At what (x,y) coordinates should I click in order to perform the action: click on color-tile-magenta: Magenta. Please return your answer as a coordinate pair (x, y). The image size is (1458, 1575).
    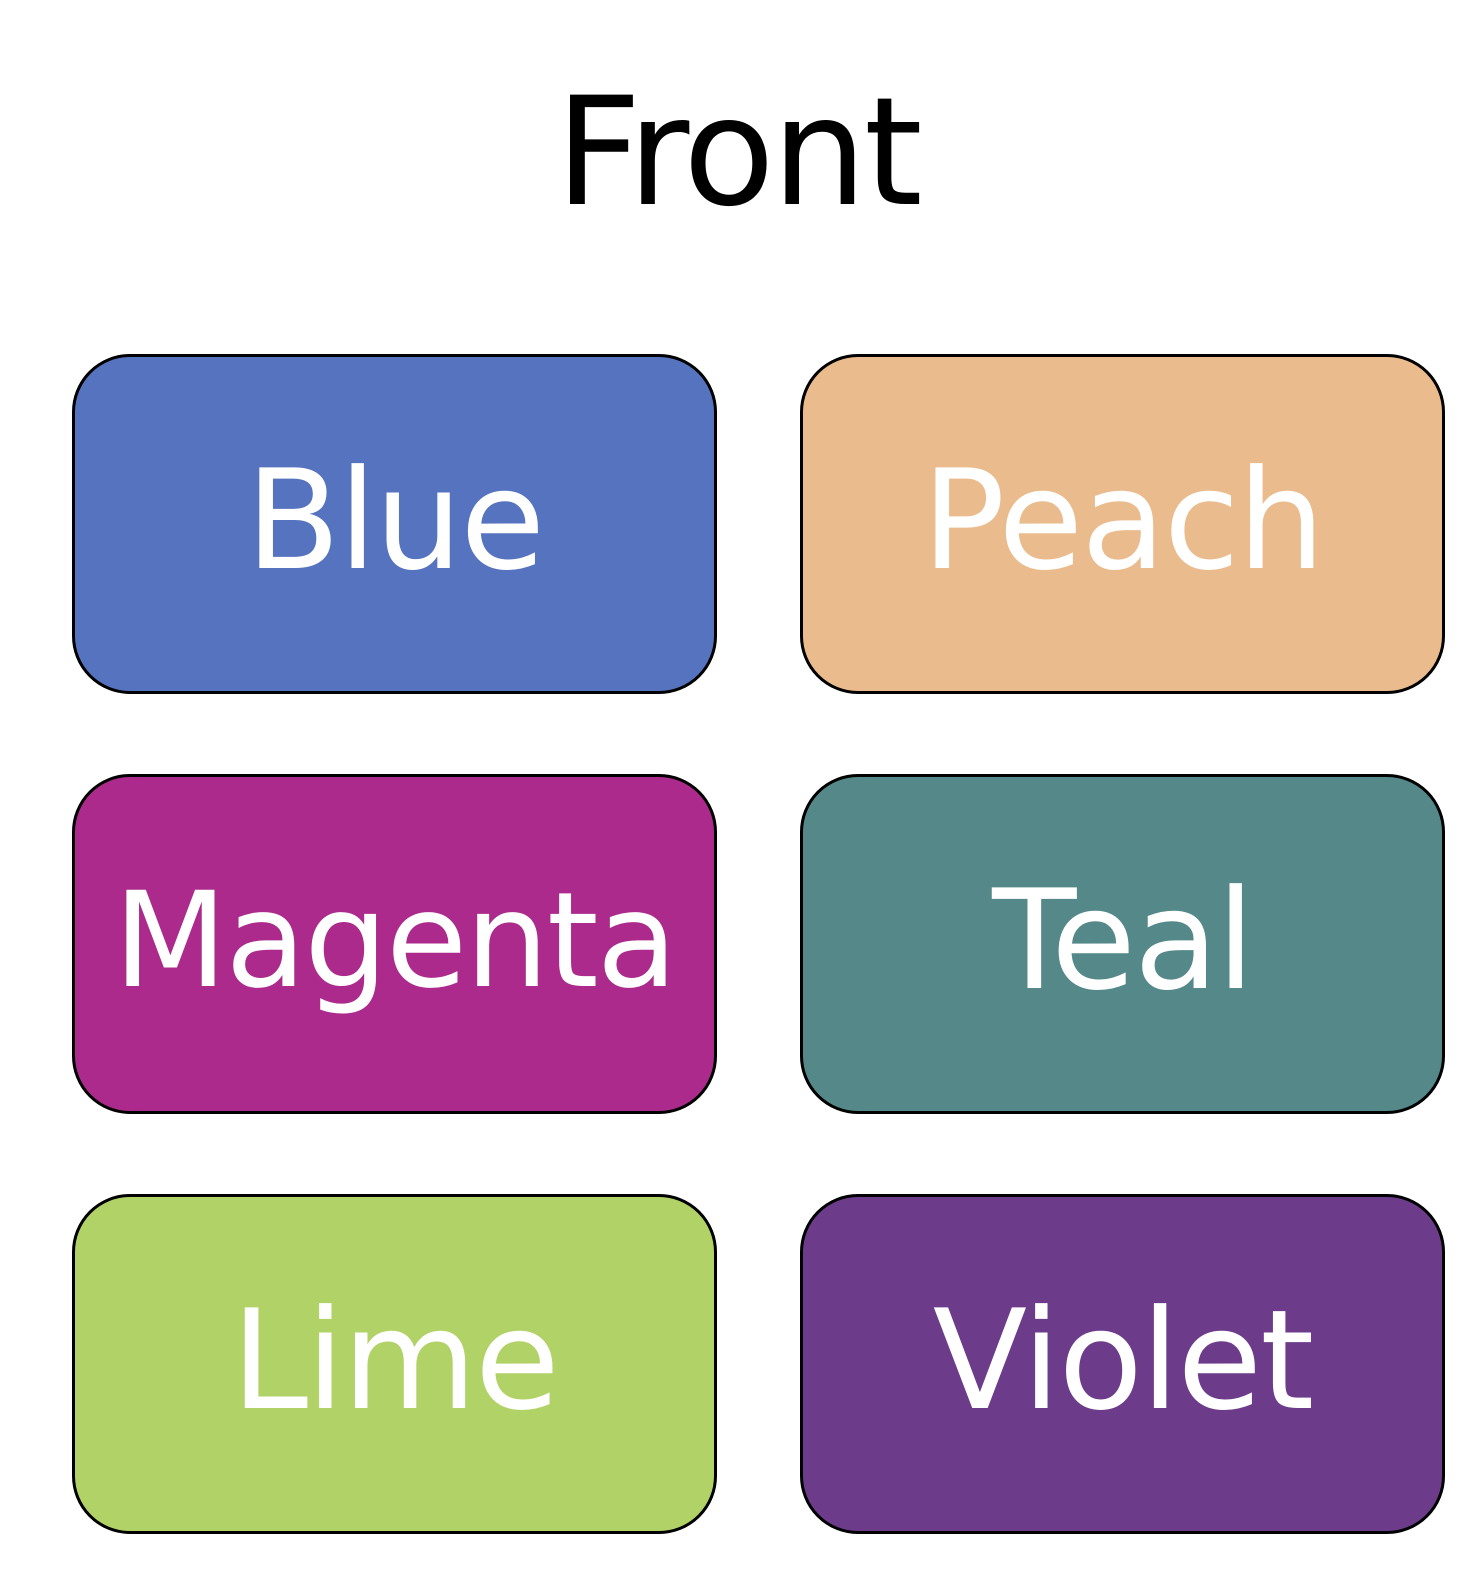
    Looking at the image, I should click on (394, 944).